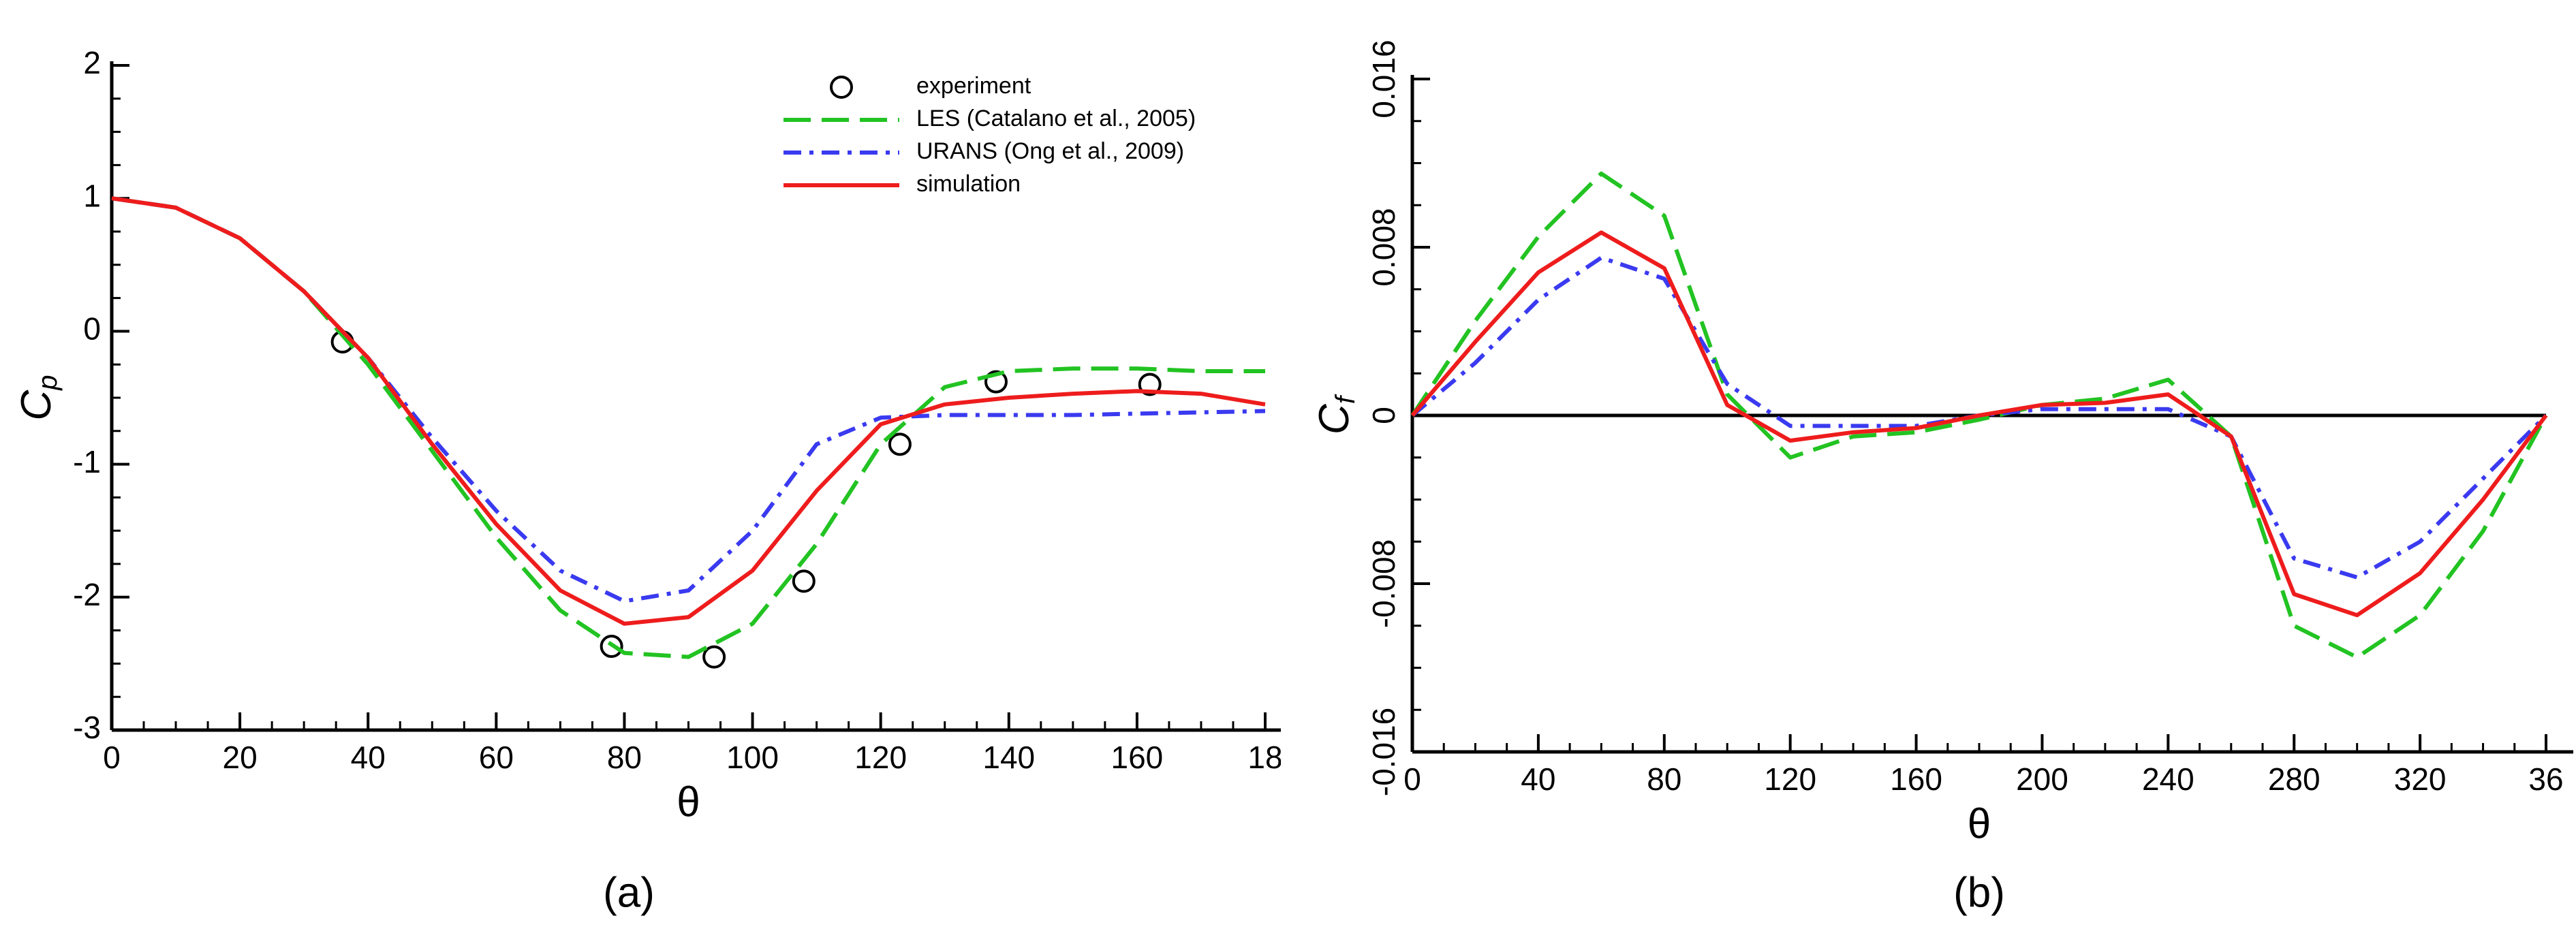  I want to click on y-tick-label: -2, so click(87, 594).